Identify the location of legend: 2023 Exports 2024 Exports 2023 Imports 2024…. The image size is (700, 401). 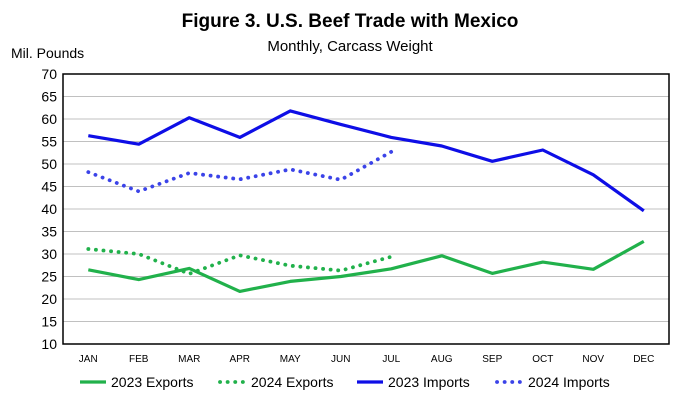
(345, 382).